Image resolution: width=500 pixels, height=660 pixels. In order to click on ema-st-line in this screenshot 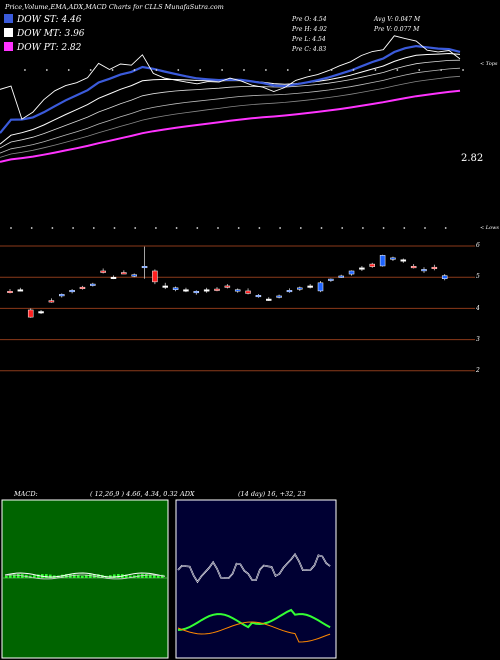, I will do `click(230, 89)`.